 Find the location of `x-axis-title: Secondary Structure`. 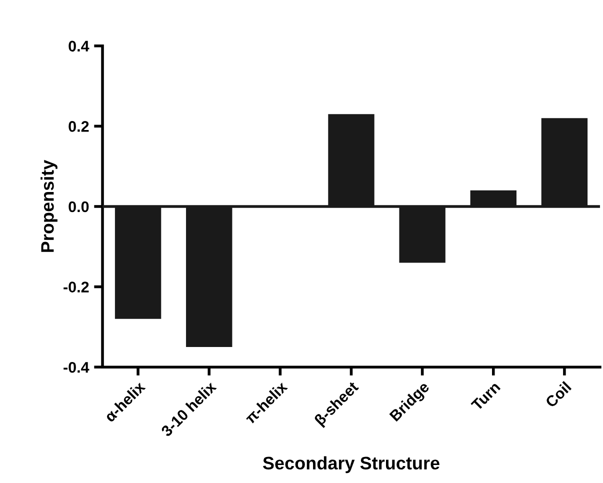

x-axis-title: Secondary Structure is located at coordinates (351, 465).